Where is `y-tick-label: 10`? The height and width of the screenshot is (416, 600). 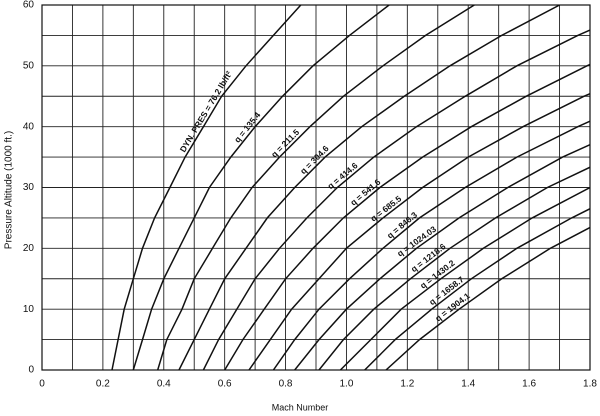
y-tick-label: 10 is located at coordinates (29, 309).